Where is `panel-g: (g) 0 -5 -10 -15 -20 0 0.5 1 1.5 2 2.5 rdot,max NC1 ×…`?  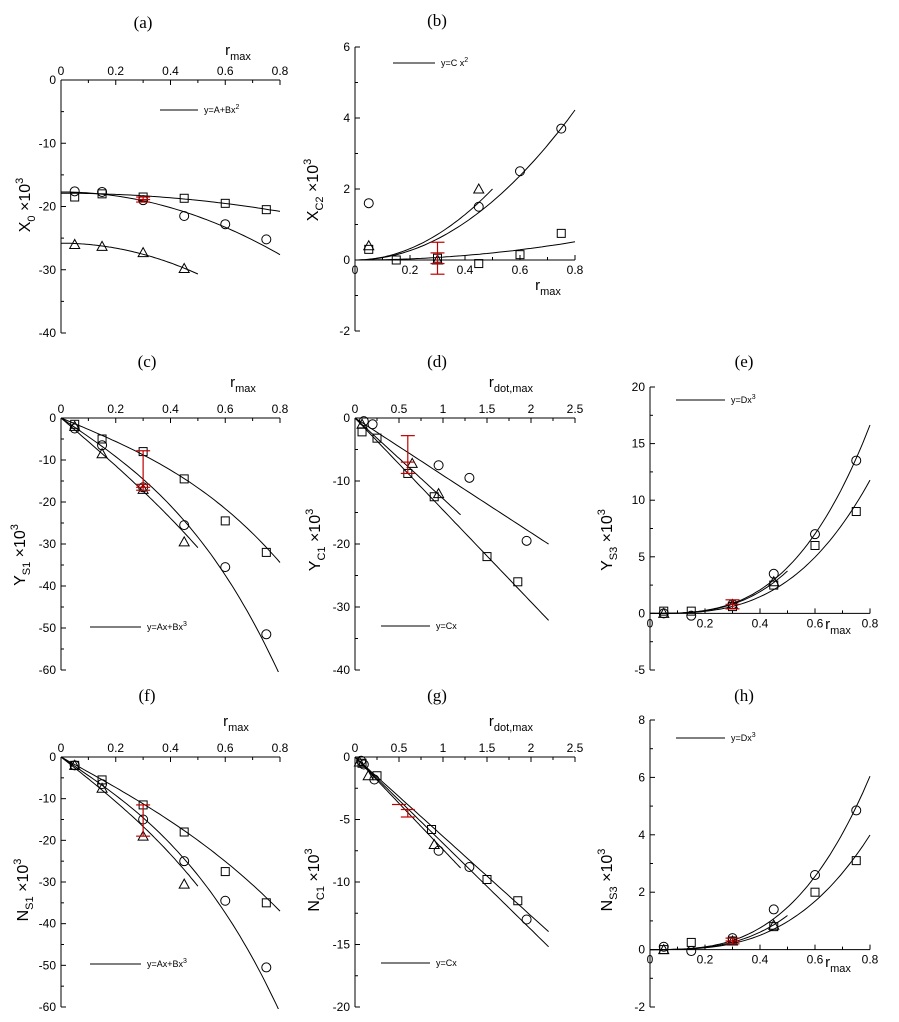
panel-g: (g) 0 -5 -10 -15 -20 0 0.5 1 1.5 2 2.5 rdot,max NC1 ×… is located at coordinates (443, 850).